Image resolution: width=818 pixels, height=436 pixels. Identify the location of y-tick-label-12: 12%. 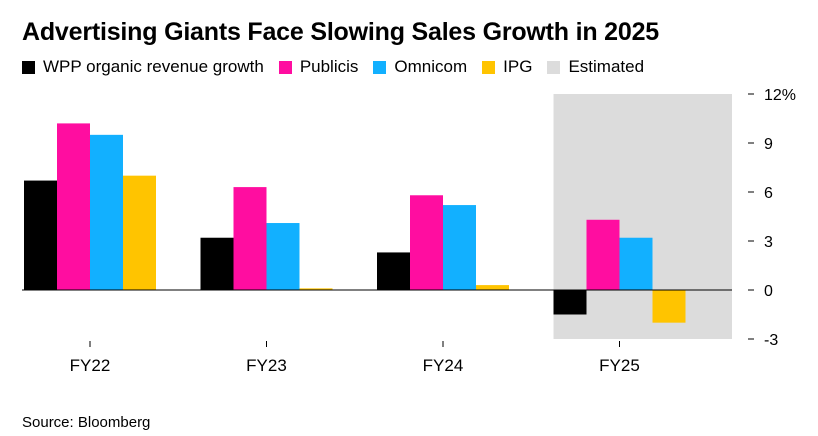
(780, 95).